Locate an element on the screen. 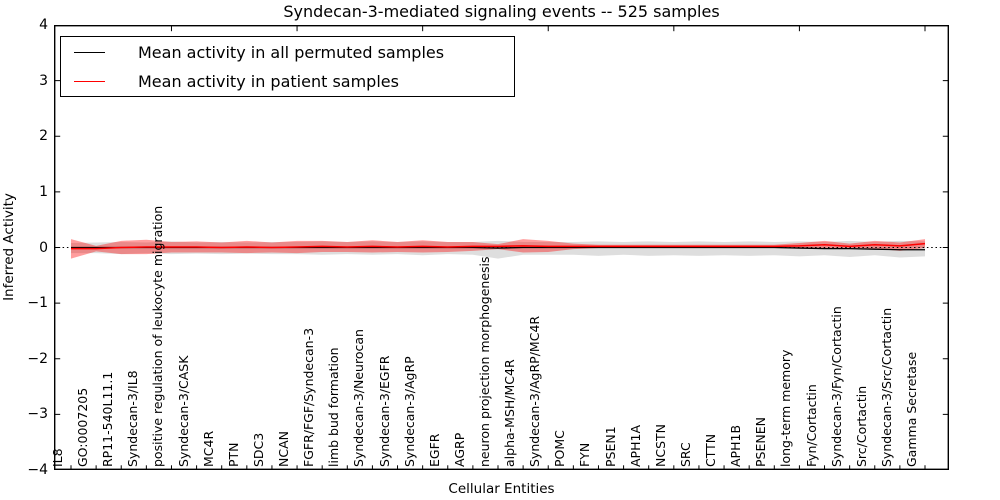 The image size is (1000, 500). legend-label-permuted: Mean activity in all permuted samples is located at coordinates (291, 52).